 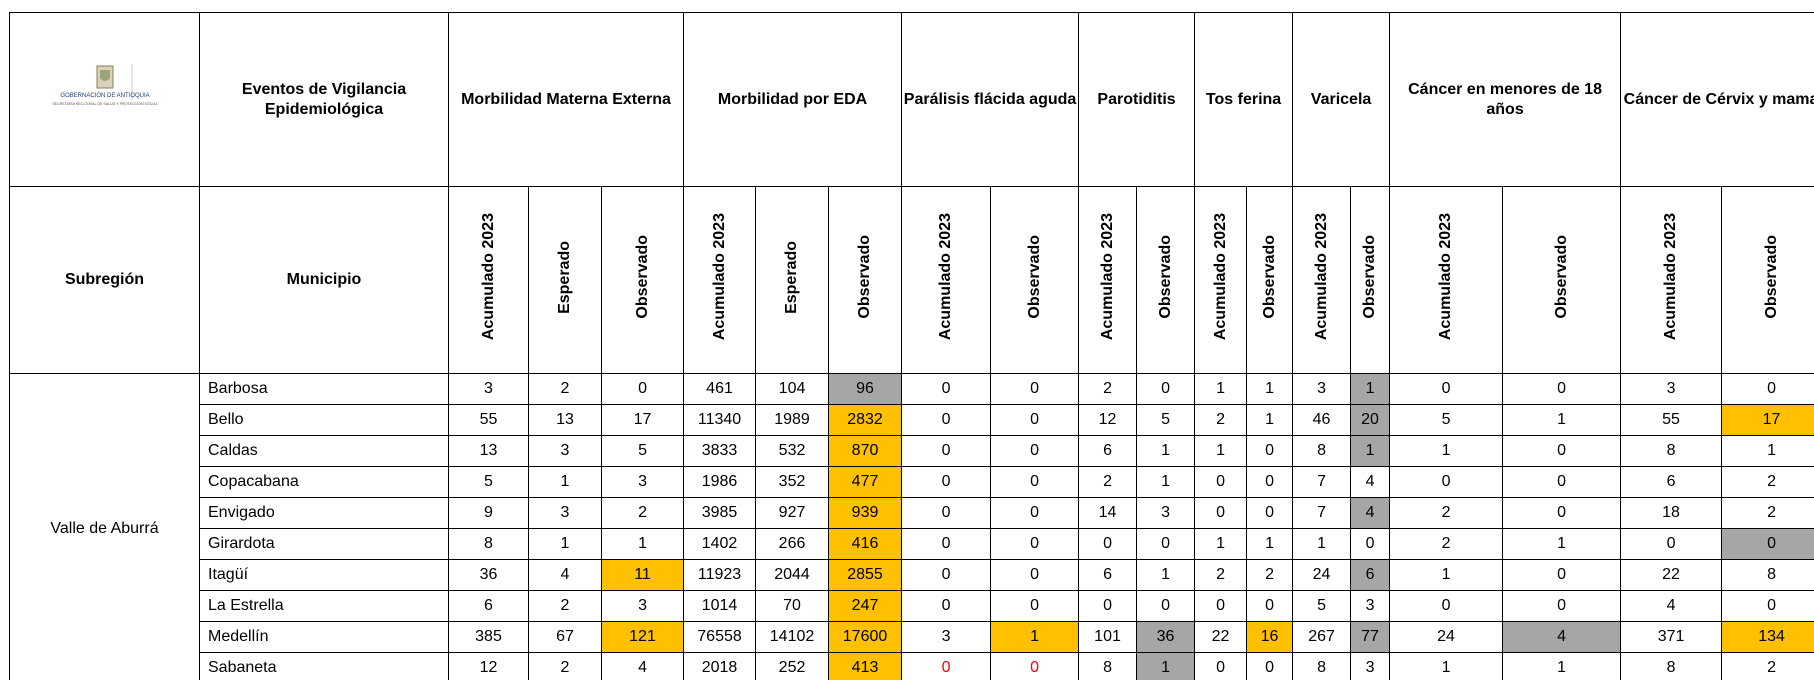 What do you see at coordinates (1370, 420) in the screenshot?
I see `value-cell: 20` at bounding box center [1370, 420].